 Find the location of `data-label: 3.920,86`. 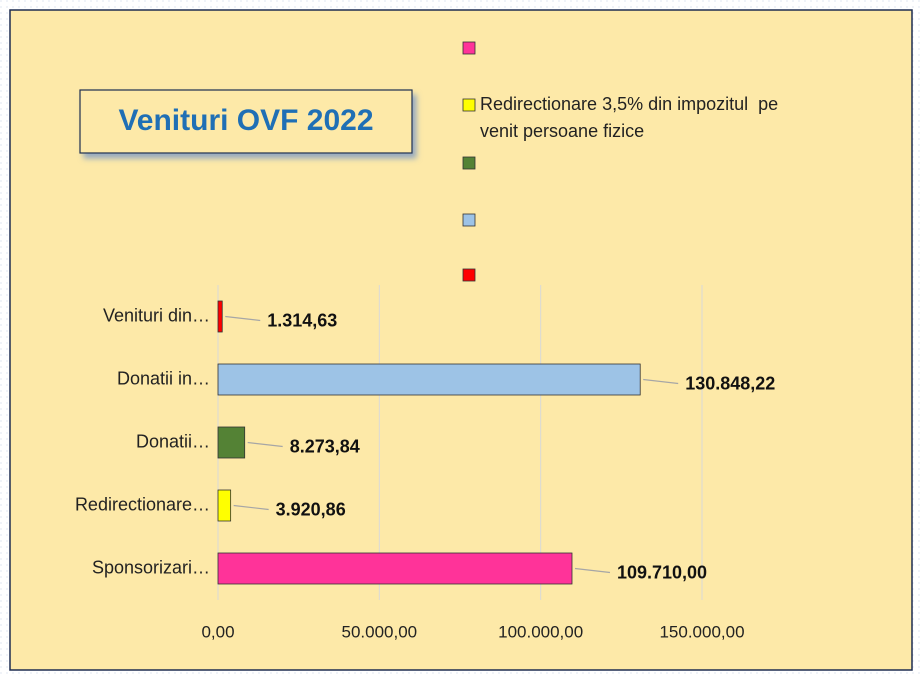

data-label: 3.920,86 is located at coordinates (311, 509).